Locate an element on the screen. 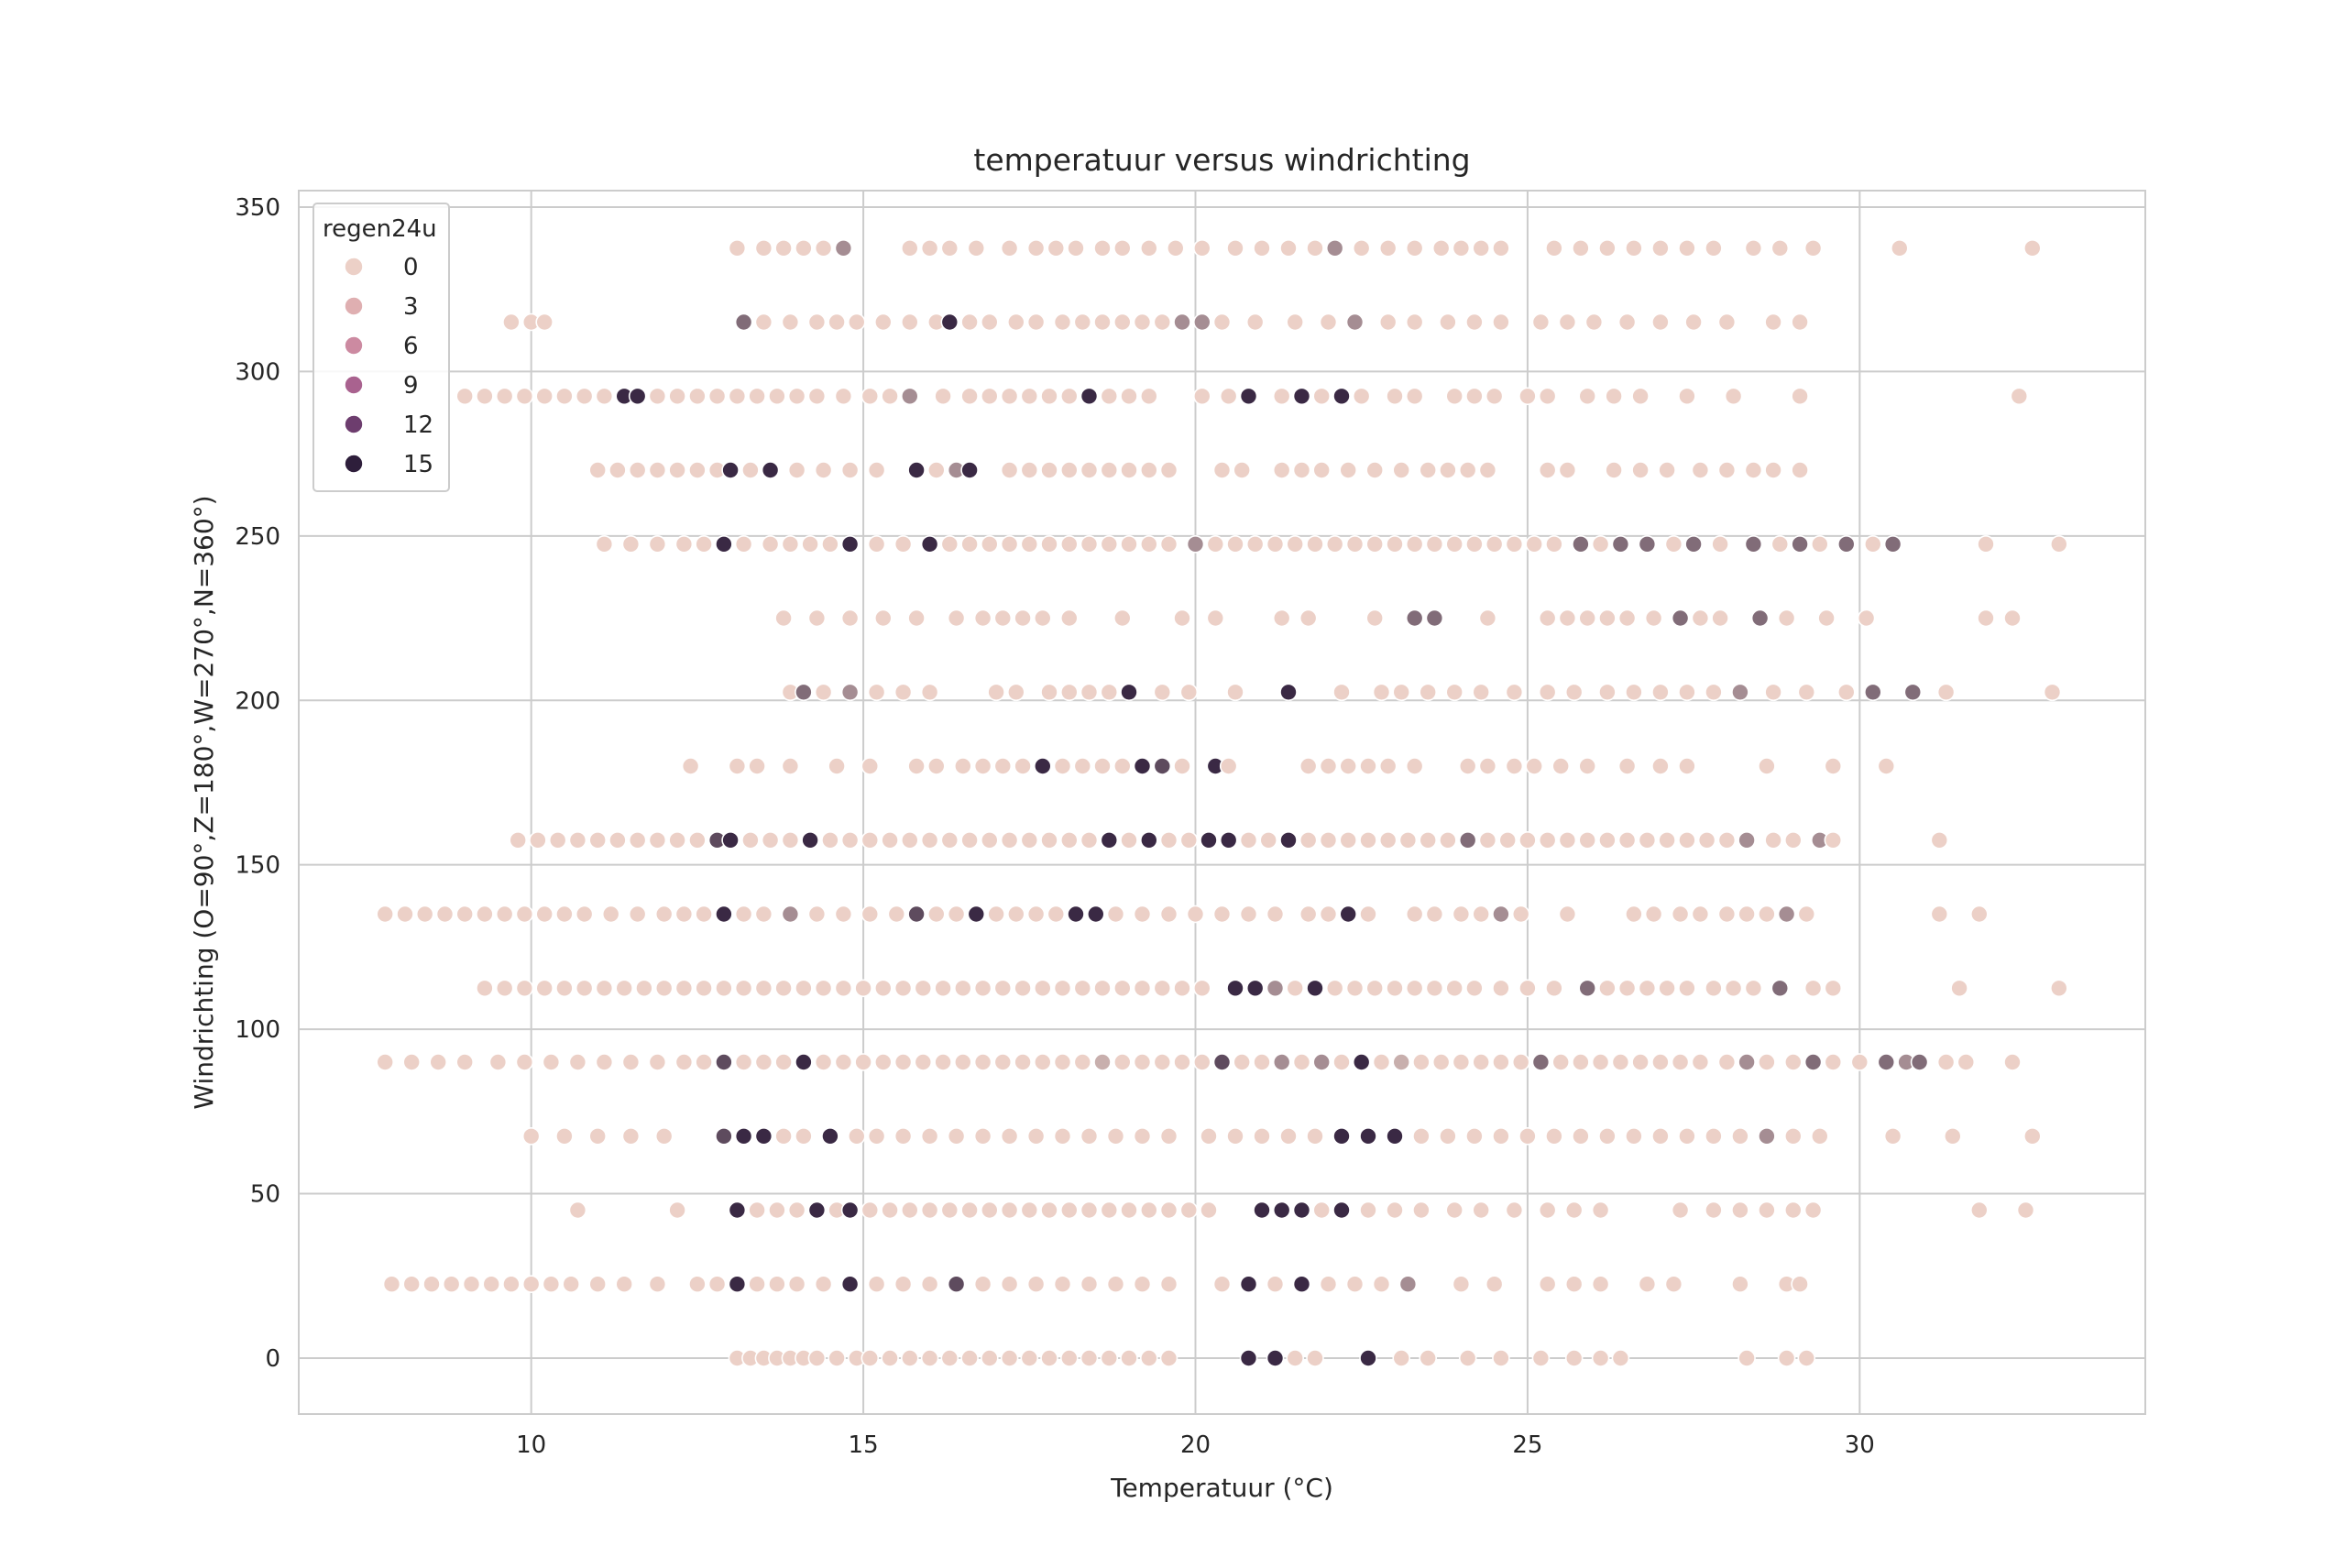  y-tick-label: 150 is located at coordinates (257, 866).